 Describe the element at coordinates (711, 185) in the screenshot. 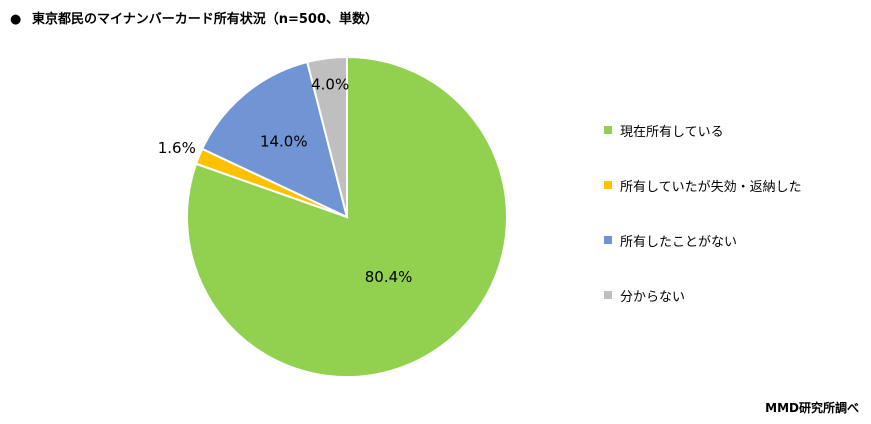

I see `legend-label: 所有していたが失効・返納した` at that location.